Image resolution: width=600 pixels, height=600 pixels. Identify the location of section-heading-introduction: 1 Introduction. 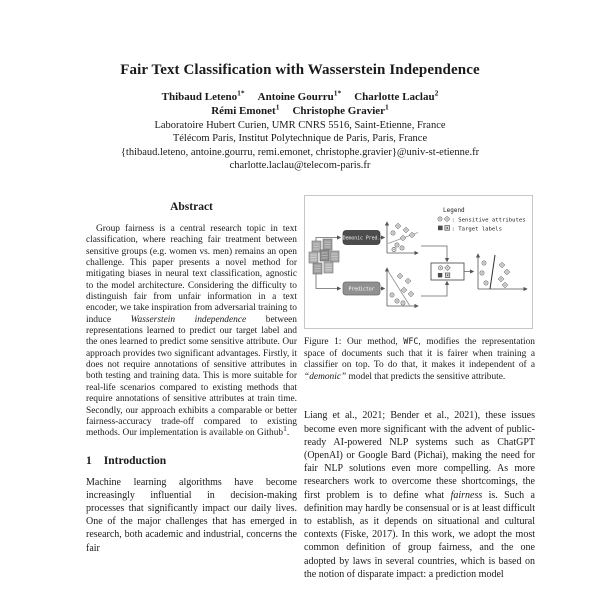
(191, 461).